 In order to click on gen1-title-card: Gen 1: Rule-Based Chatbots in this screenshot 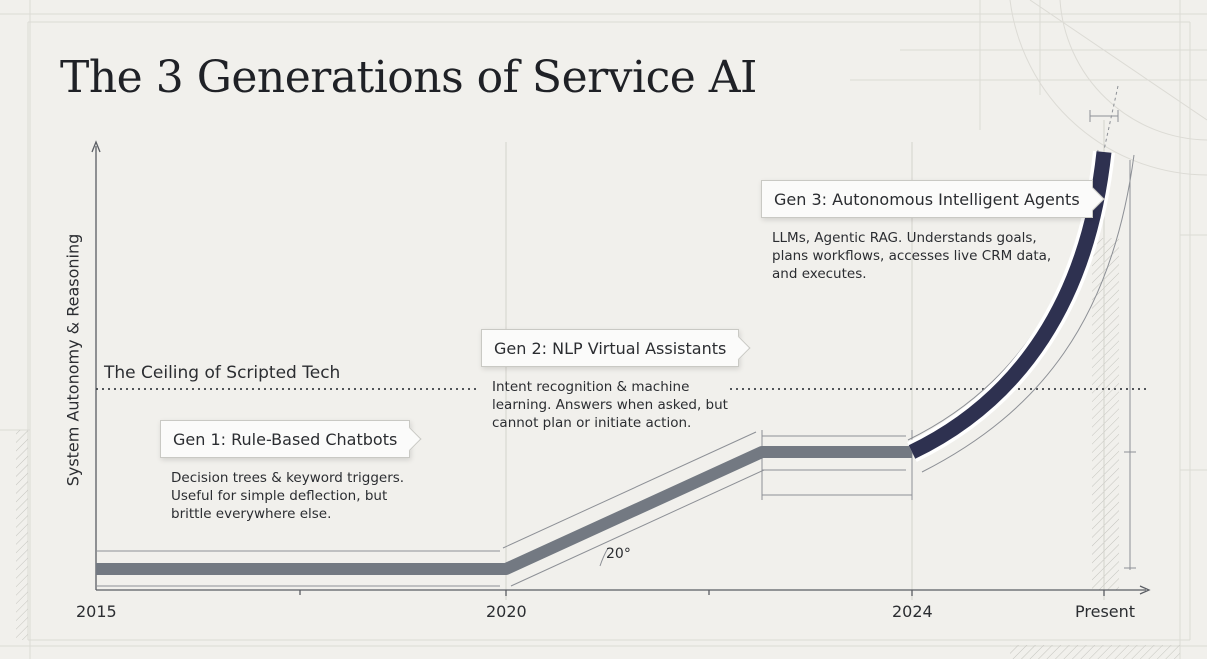, I will do `click(285, 439)`.